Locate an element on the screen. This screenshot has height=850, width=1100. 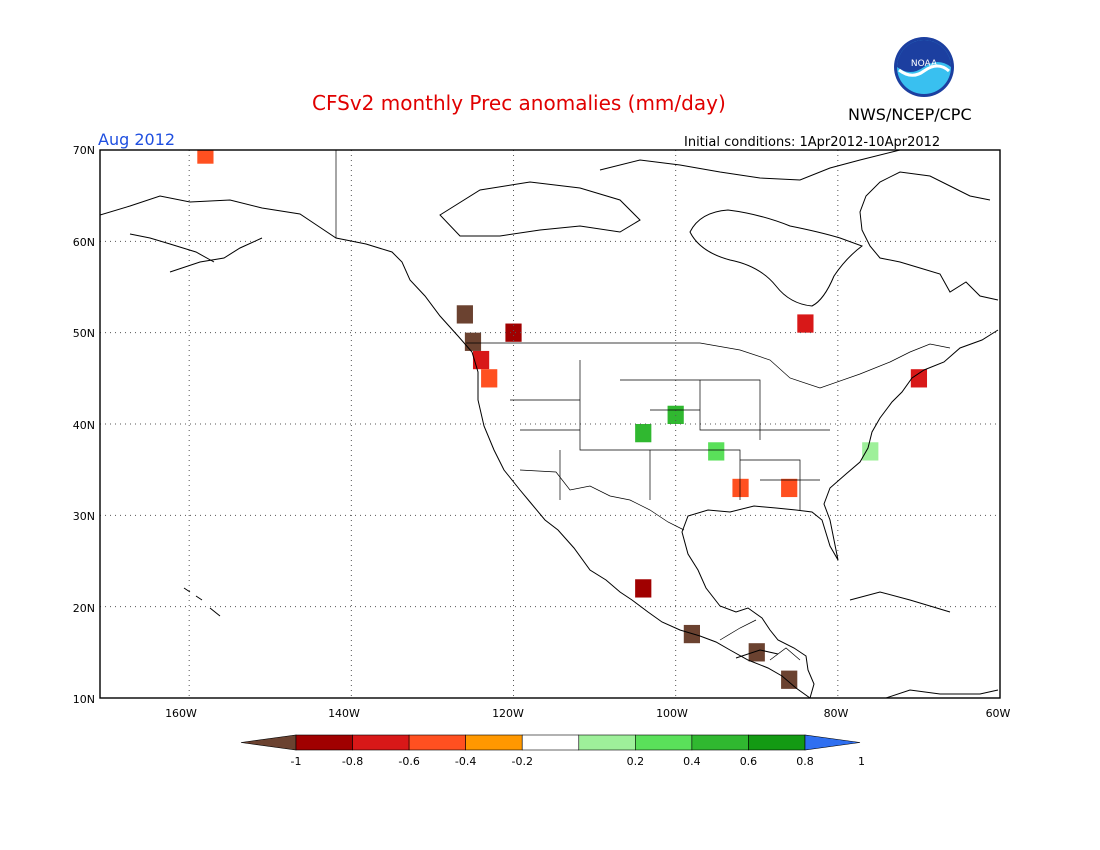
agency-label: NWS/NCEP/CPC is located at coordinates (910, 114).